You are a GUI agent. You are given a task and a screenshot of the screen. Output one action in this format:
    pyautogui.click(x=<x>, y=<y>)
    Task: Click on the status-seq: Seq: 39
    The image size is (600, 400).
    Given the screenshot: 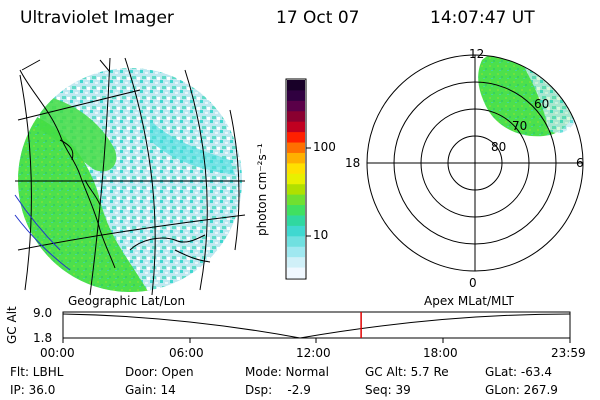 What is the action you would take?
    pyautogui.click(x=388, y=390)
    